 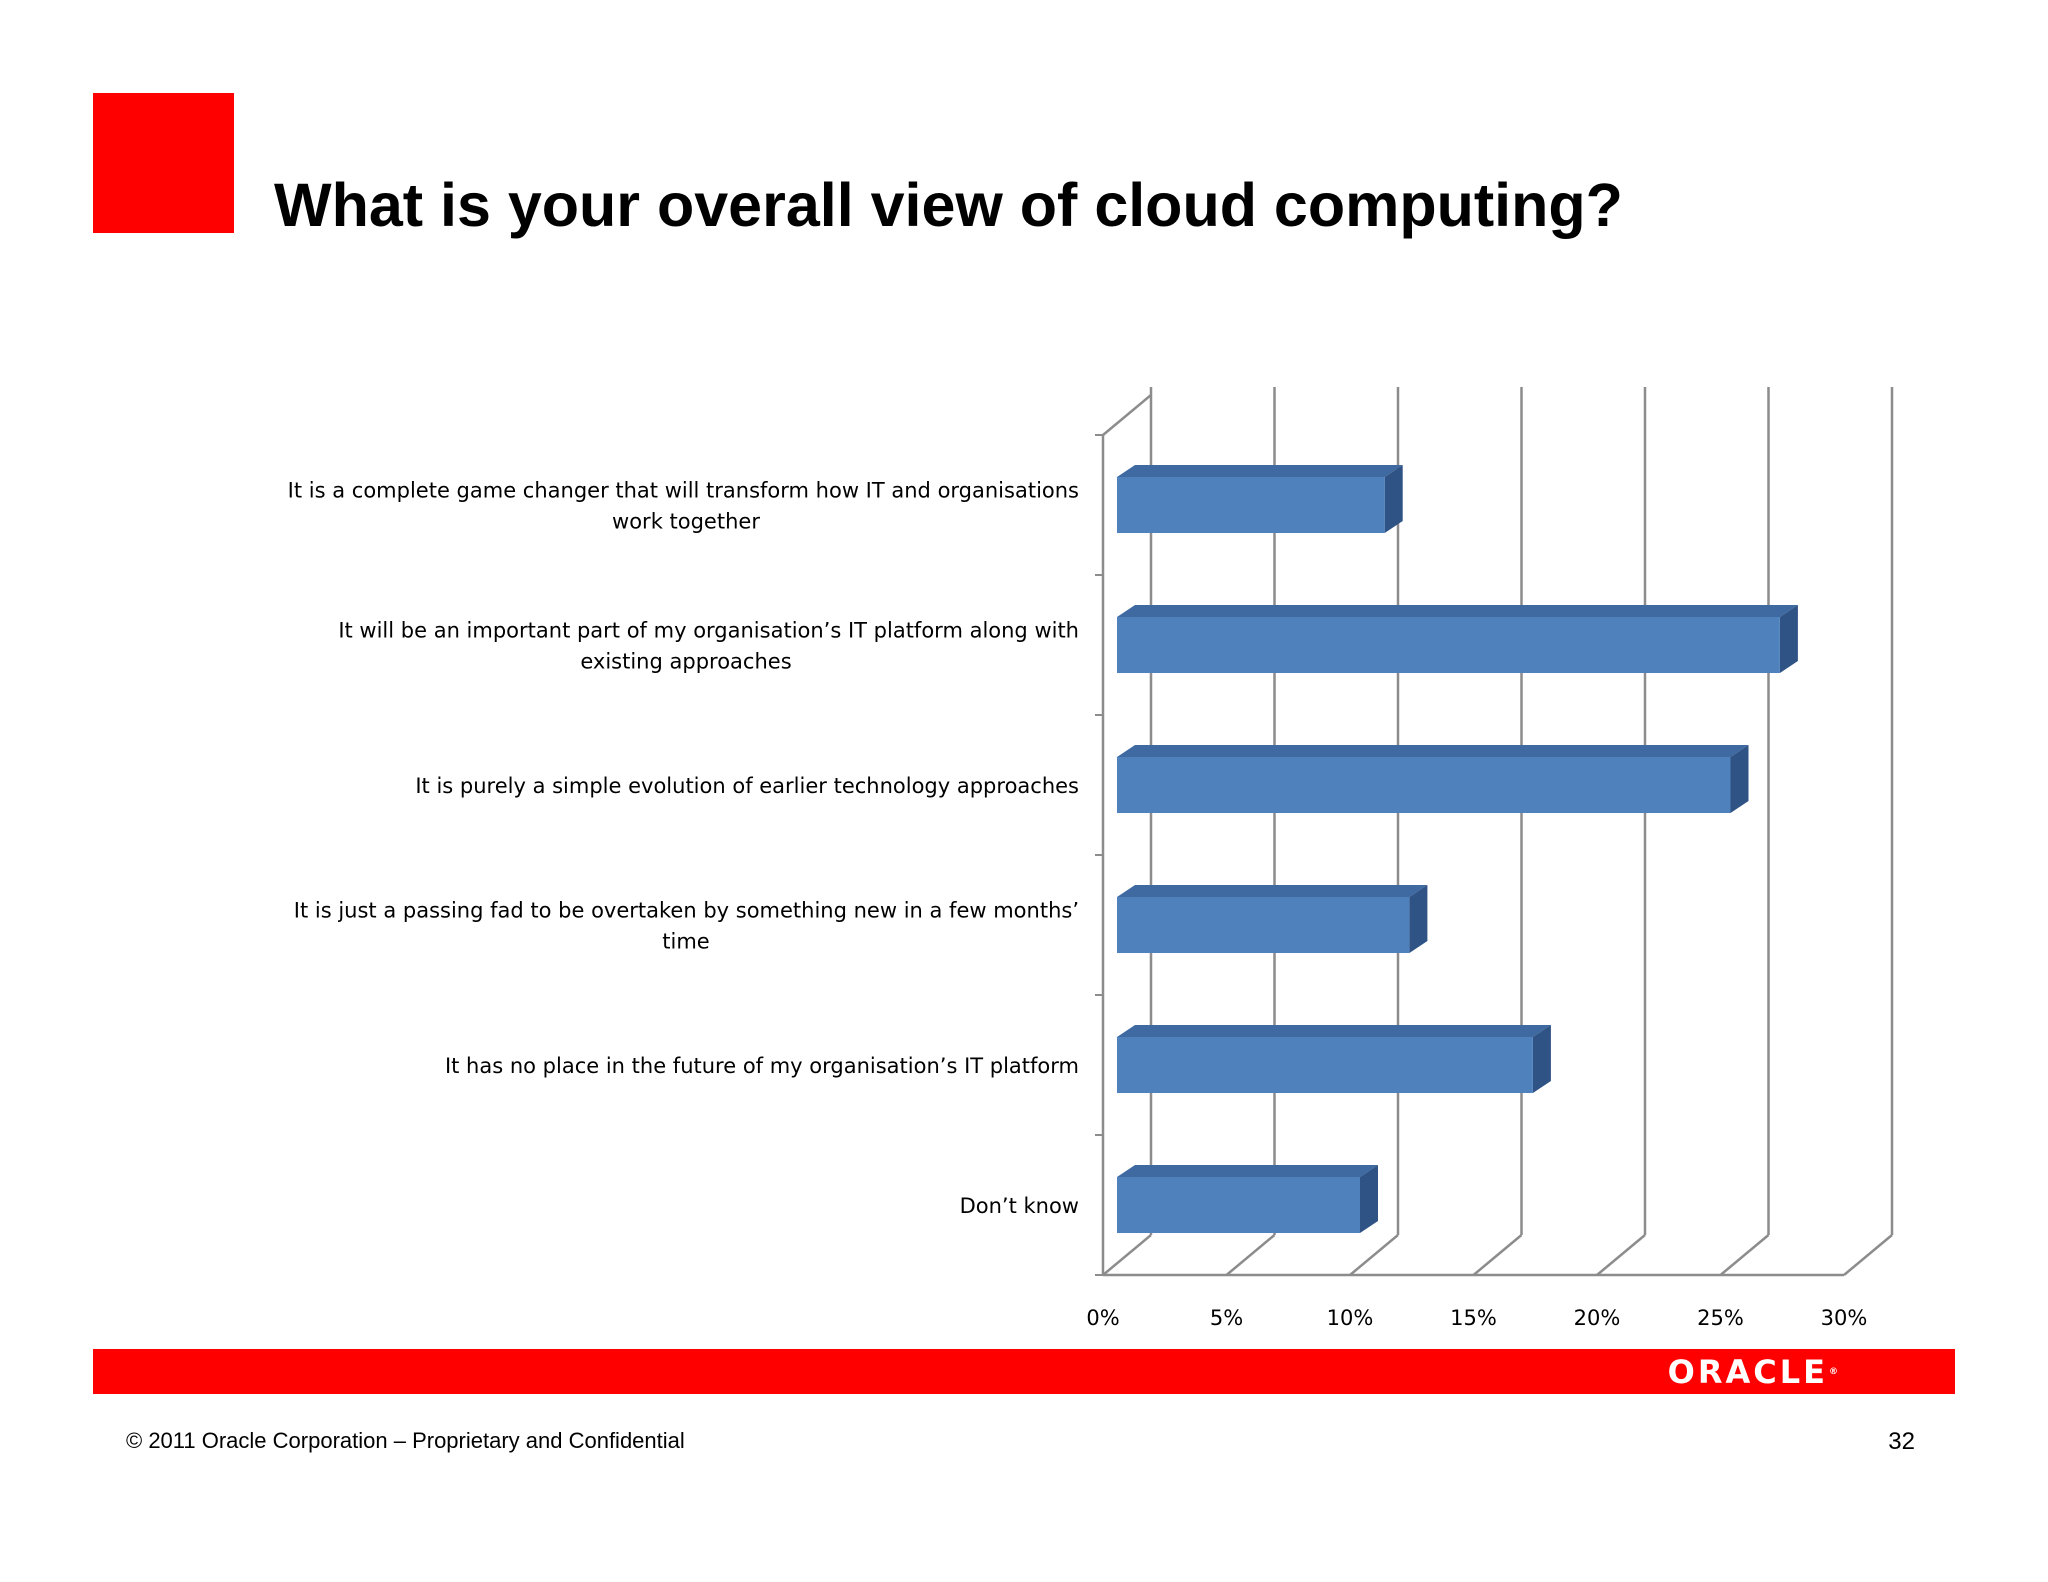 I want to click on x-tick-label: 30%, so click(x=1844, y=1318).